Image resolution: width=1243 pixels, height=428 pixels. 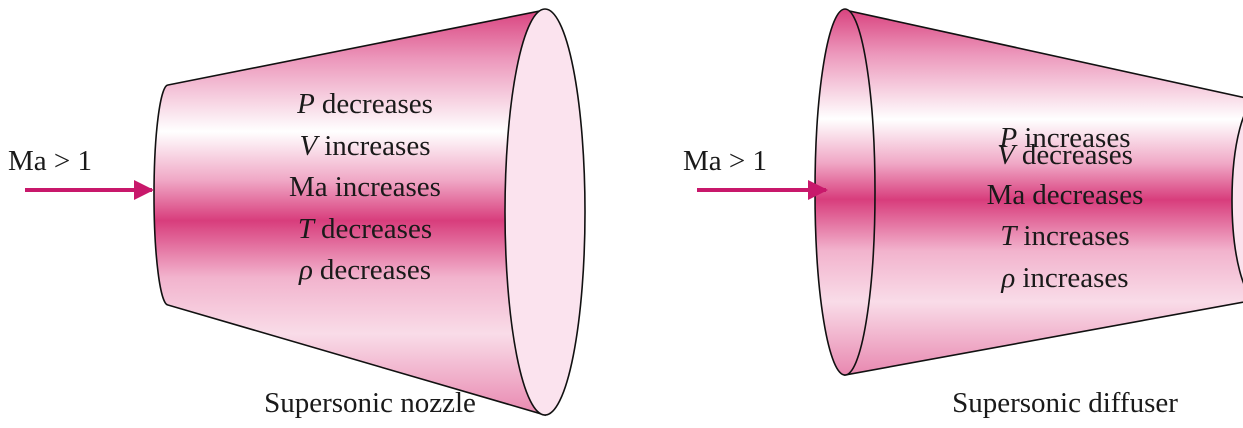 What do you see at coordinates (364, 270) in the screenshot?
I see `property: ρ decreases` at bounding box center [364, 270].